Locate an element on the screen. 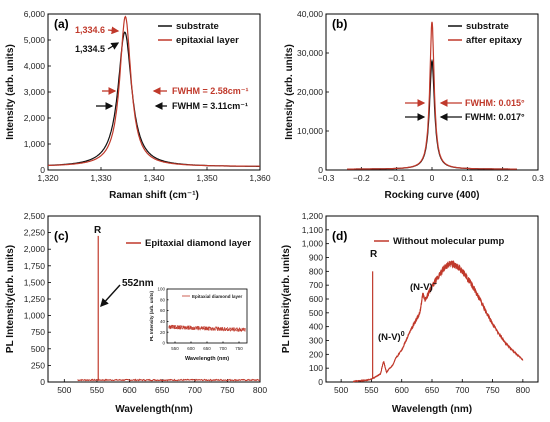 This screenshot has height=422, width=550. wavelength-label: 552nm is located at coordinates (138, 283).